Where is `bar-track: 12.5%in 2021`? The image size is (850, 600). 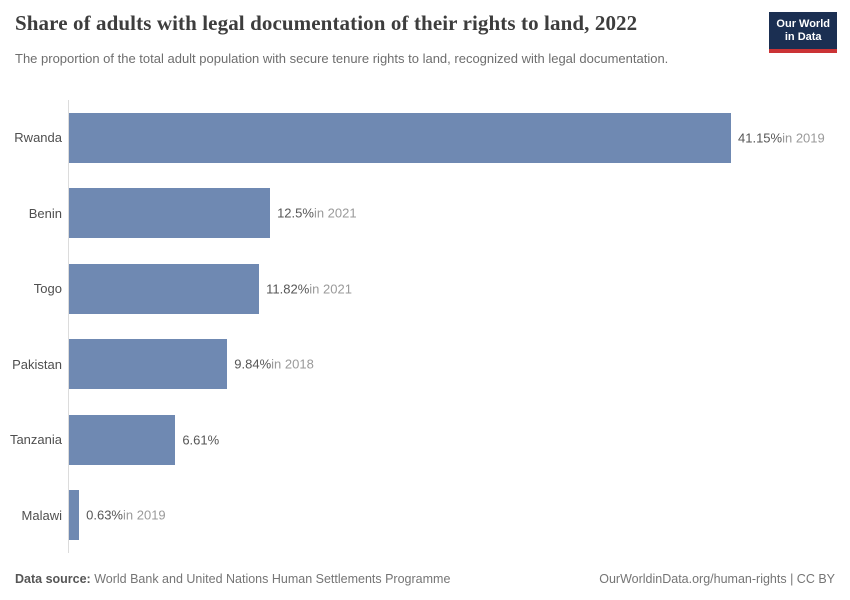
bar-track: 12.5%in 2021 is located at coordinates (459, 213).